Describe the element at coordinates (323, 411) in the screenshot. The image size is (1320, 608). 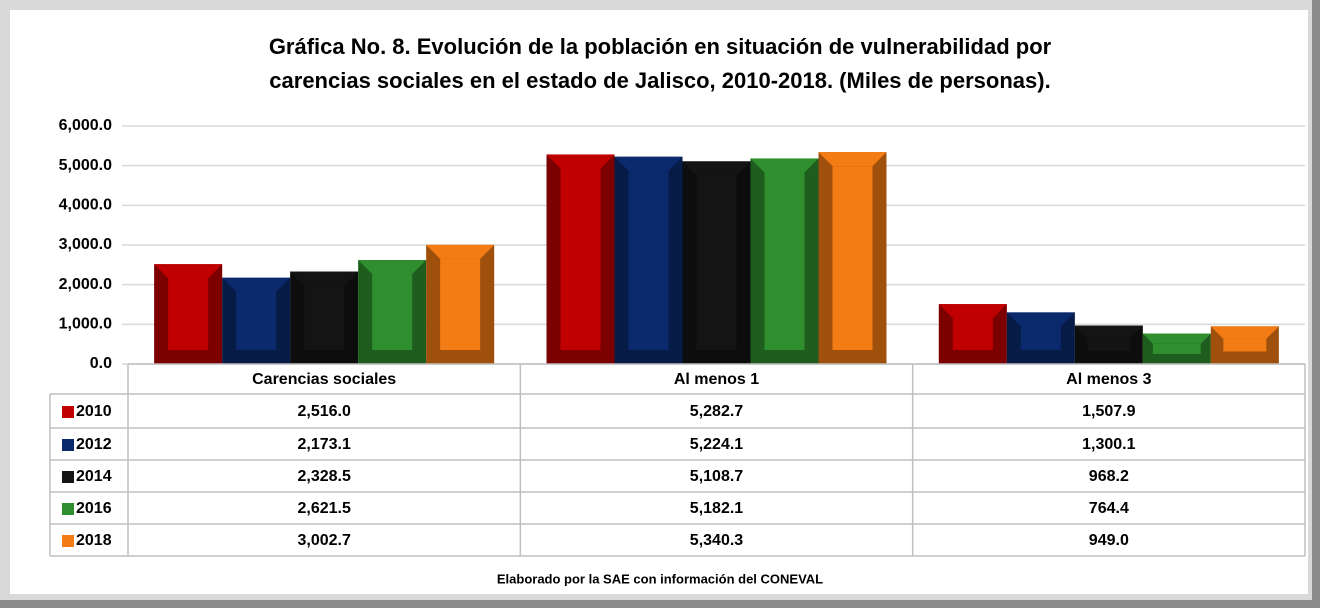
I see `data-label: 2,516.0` at that location.